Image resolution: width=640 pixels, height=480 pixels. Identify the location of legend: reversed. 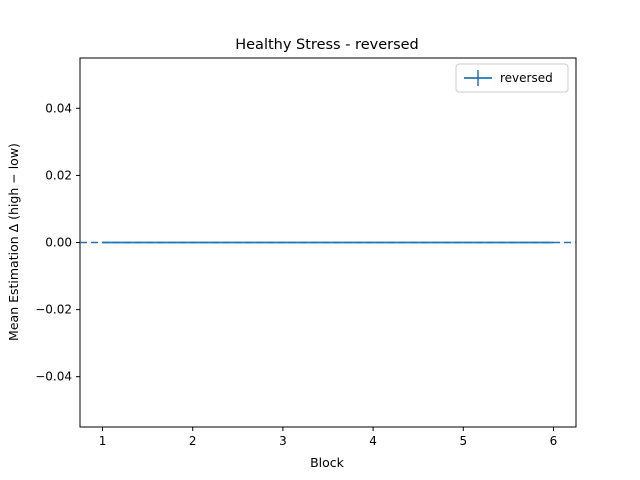
(512, 78).